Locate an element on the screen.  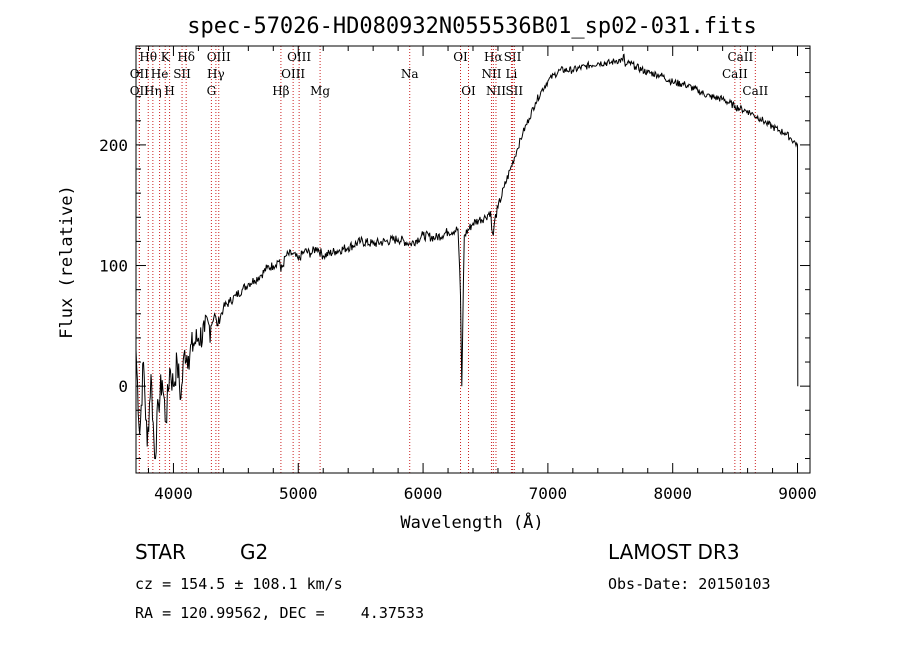
line-label-20: SII is located at coordinates (513, 57).